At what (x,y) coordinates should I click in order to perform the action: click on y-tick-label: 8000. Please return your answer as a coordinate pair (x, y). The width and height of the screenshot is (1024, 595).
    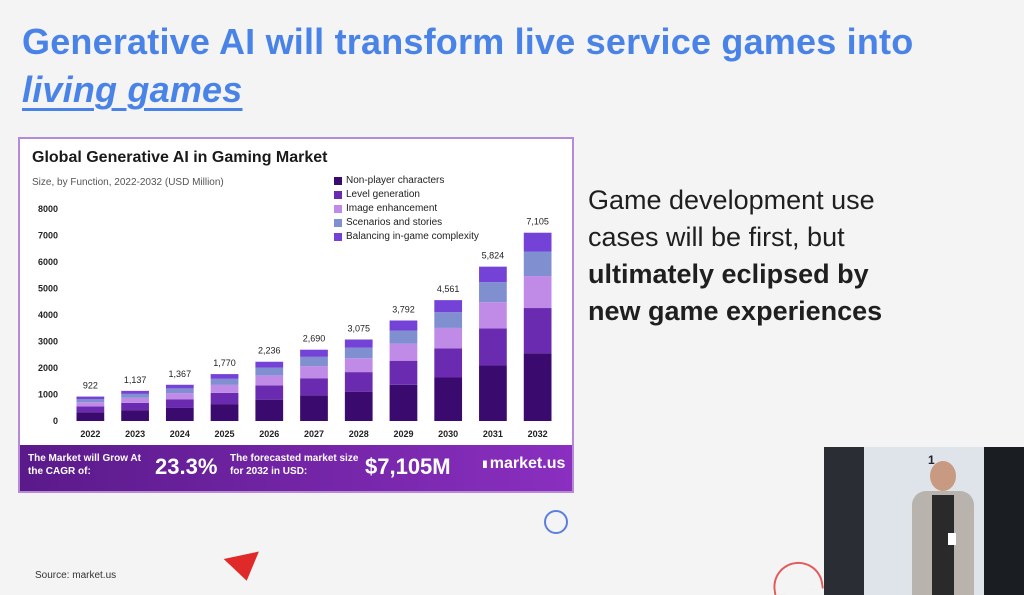
    Looking at the image, I should click on (48, 209).